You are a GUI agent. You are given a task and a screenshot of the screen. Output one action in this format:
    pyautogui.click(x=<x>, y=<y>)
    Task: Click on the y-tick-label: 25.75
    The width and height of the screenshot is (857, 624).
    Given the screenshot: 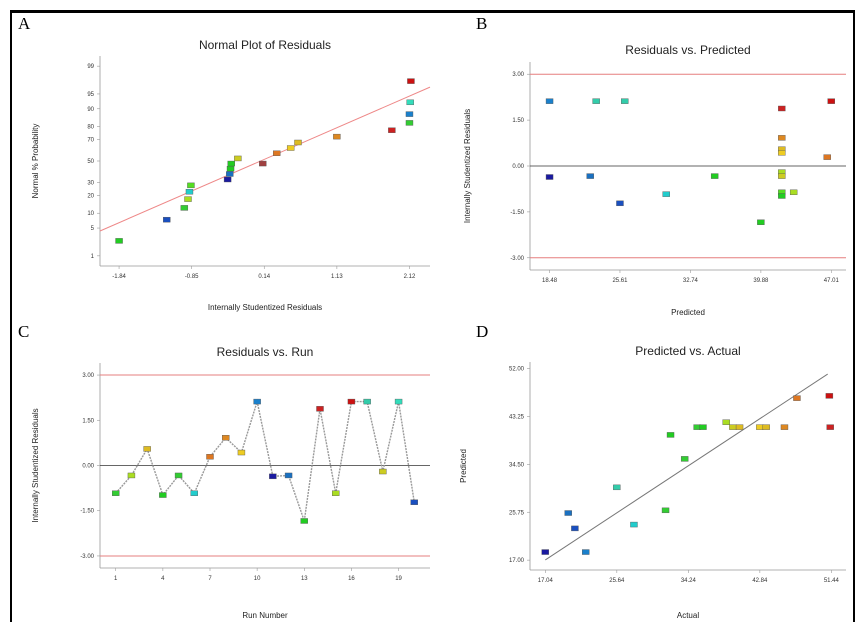 What is the action you would take?
    pyautogui.click(x=517, y=513)
    